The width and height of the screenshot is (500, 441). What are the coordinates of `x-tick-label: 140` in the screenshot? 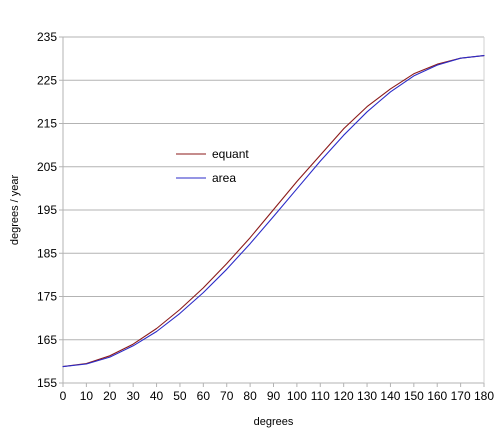 It's located at (390, 396).